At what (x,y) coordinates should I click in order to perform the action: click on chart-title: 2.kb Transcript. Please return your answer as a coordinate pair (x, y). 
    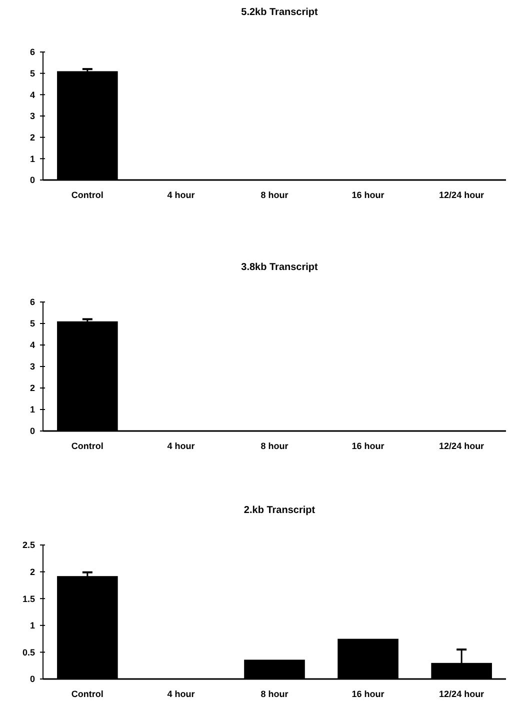
    Looking at the image, I should click on (280, 510).